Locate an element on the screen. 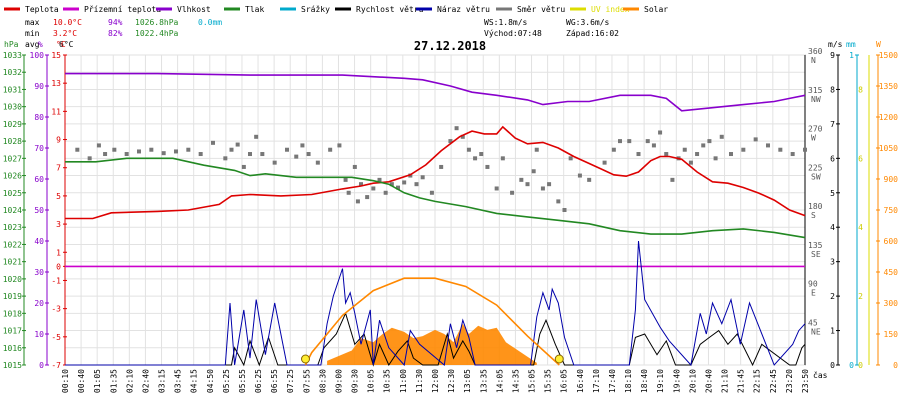  unit-mm: mm is located at coordinates (851, 44).